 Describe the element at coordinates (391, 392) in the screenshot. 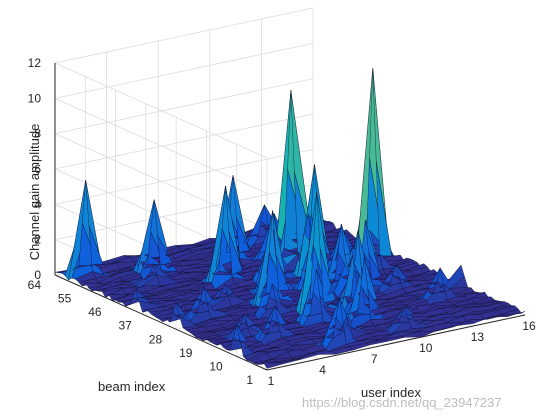

I see `user-axis-label: user index` at that location.